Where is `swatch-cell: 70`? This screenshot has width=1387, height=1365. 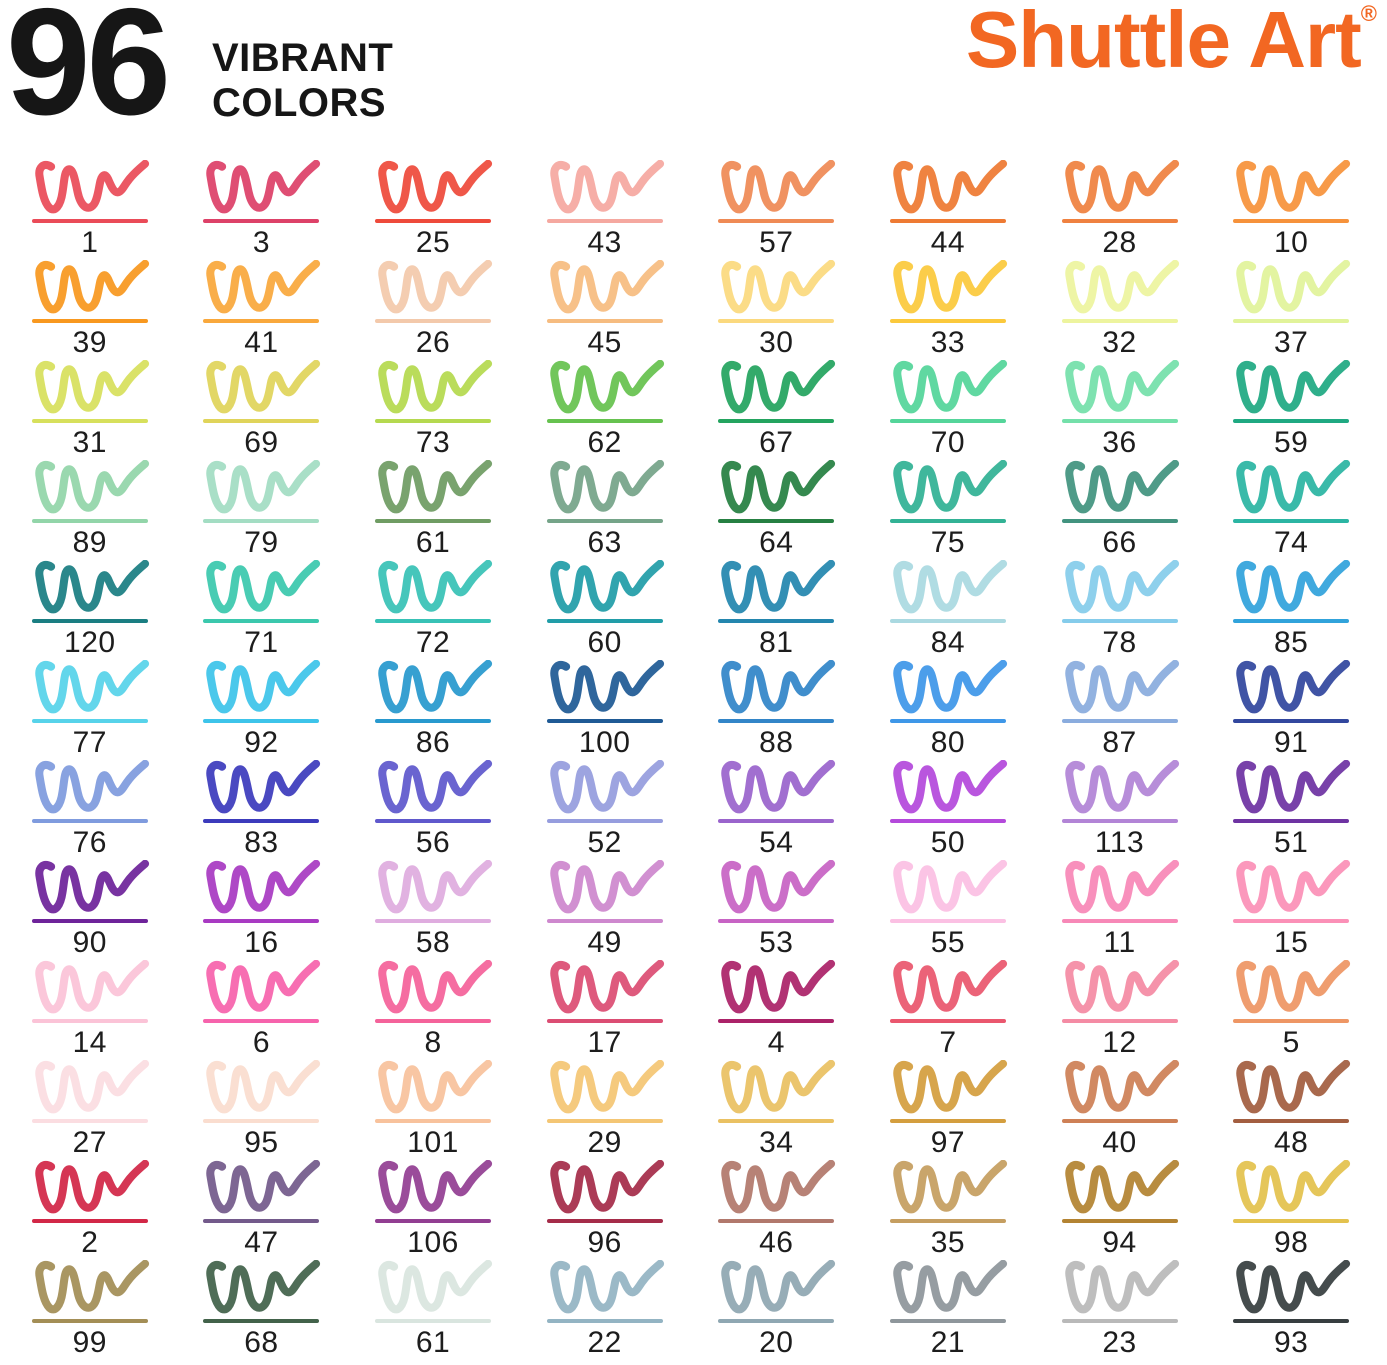 swatch-cell: 70 is located at coordinates (948, 408).